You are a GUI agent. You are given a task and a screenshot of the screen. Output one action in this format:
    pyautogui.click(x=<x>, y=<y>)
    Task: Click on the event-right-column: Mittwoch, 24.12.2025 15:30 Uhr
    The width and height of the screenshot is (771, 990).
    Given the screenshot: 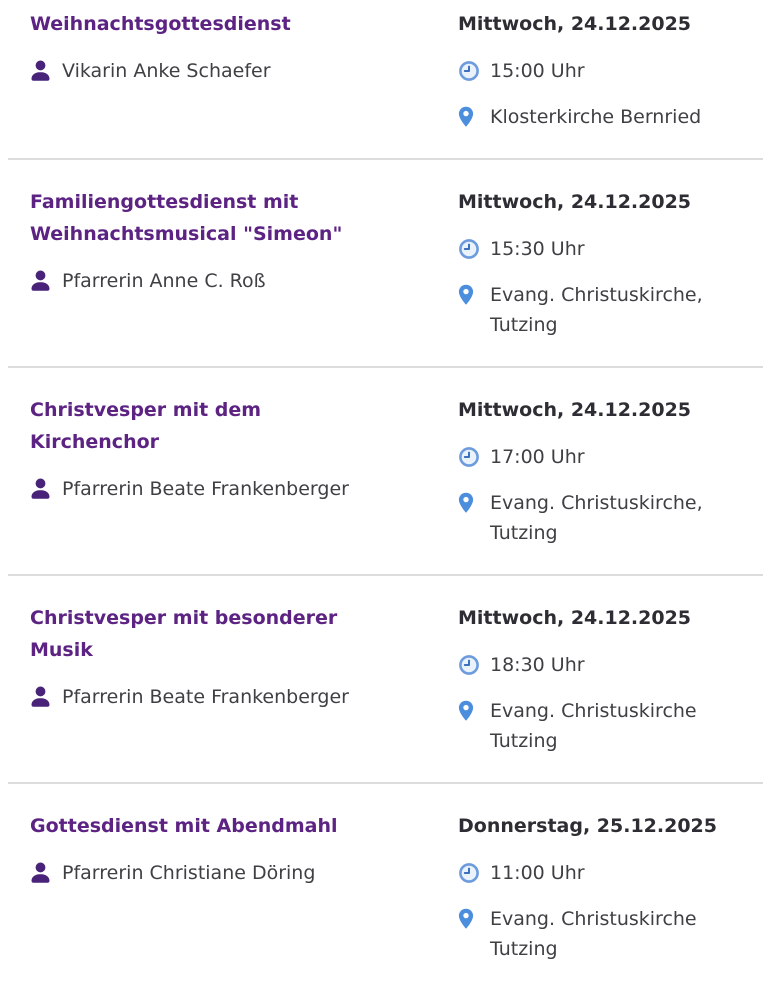 What is the action you would take?
    pyautogui.click(x=610, y=263)
    